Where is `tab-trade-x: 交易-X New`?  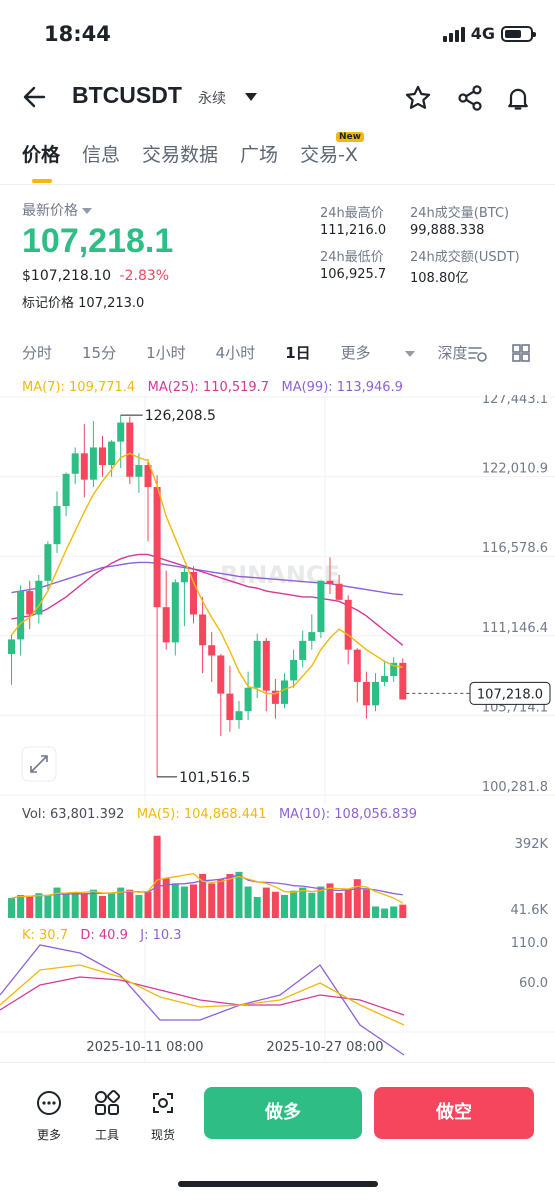 tab-trade-x: 交易-X New is located at coordinates (332, 149).